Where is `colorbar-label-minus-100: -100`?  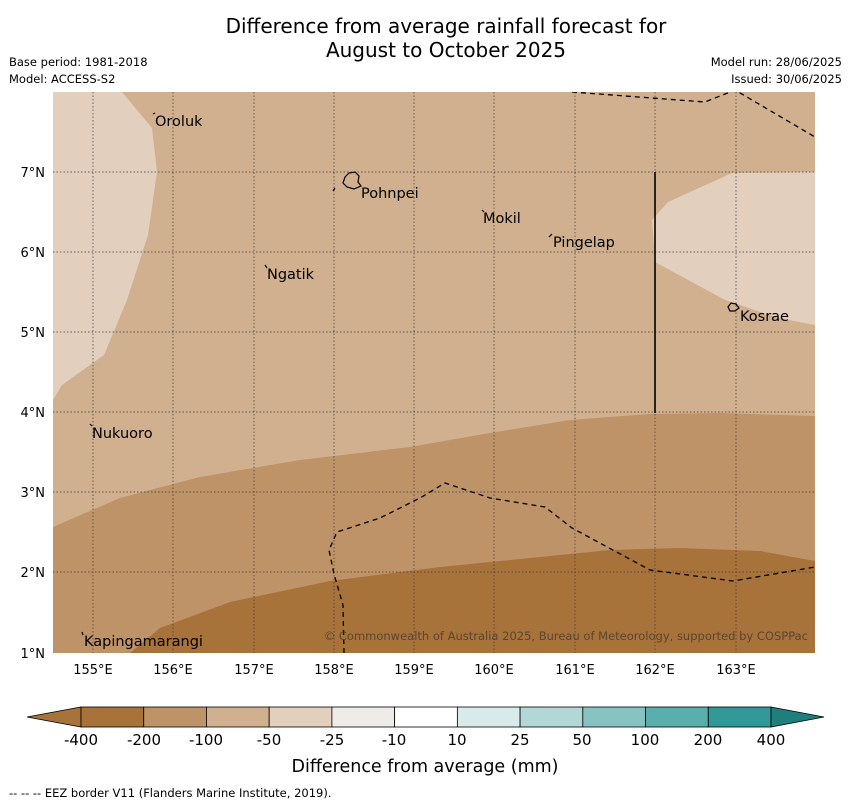 colorbar-label-minus-100: -100 is located at coordinates (206, 740).